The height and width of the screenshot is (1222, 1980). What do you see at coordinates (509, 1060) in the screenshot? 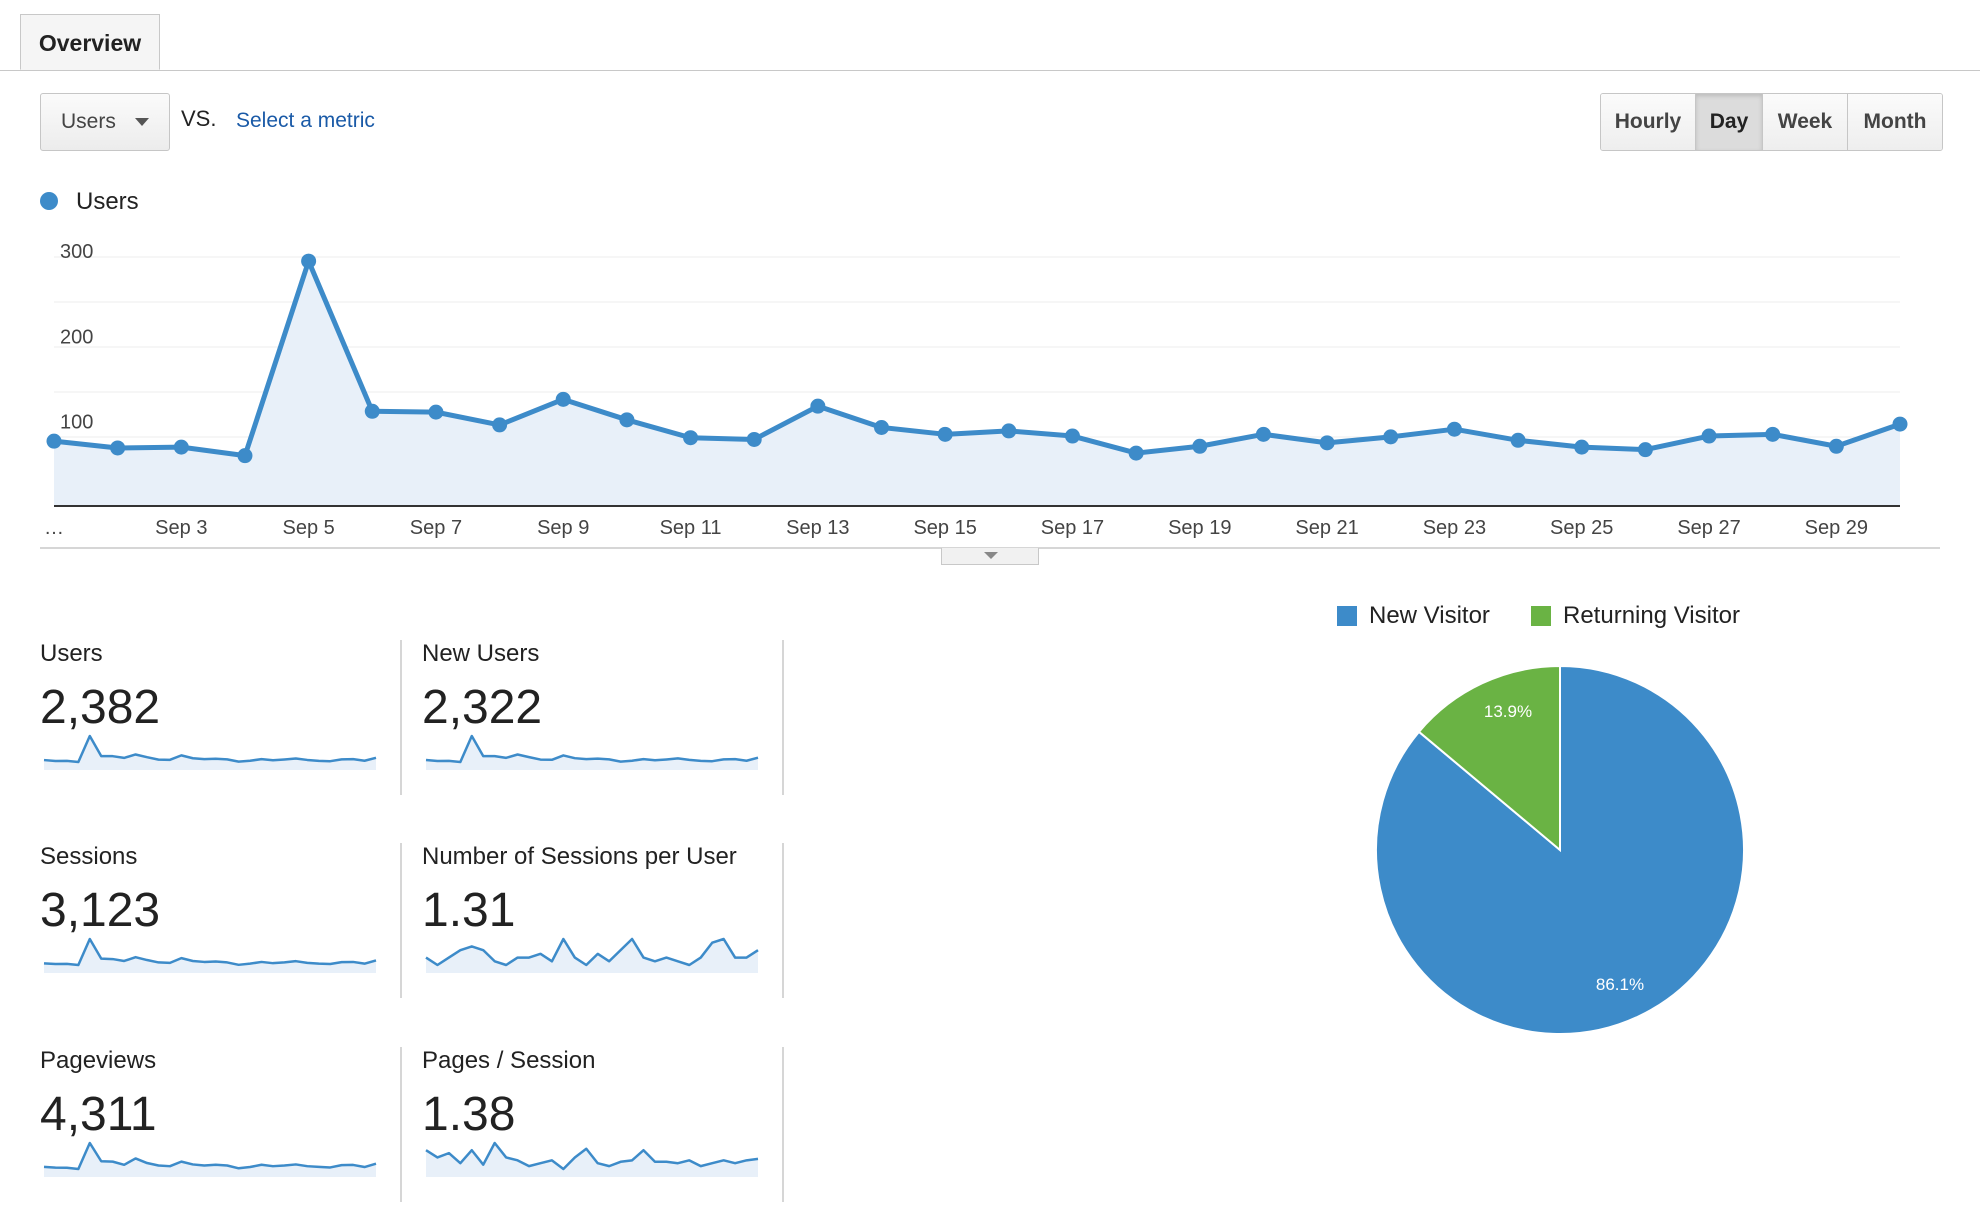
I see `scorecard-label: Pages / Session` at bounding box center [509, 1060].